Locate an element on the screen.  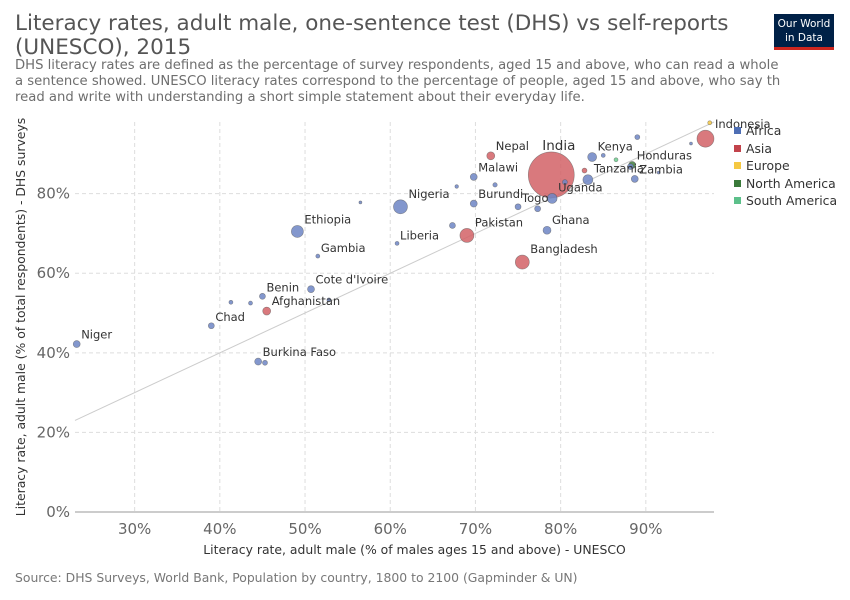
point-nigeria is located at coordinates (400, 207).